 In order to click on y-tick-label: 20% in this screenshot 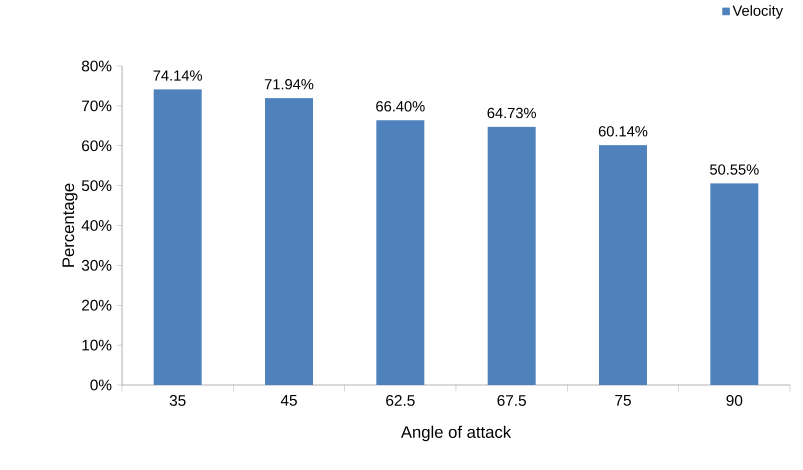, I will do `click(97, 305)`.